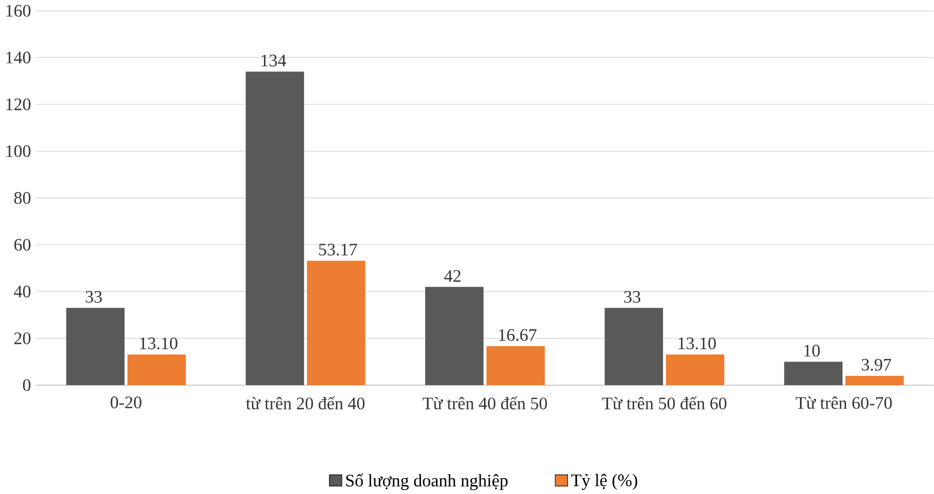  Describe the element at coordinates (844, 402) in the screenshot. I see `x-tick-label: Từ trên 60-70` at that location.